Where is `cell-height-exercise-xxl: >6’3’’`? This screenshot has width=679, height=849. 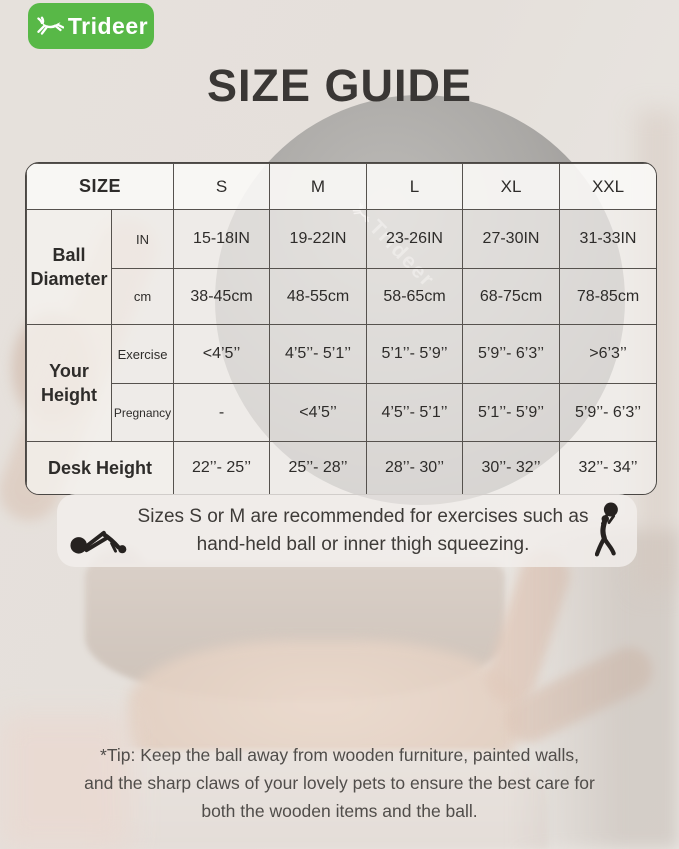
cell-height-exercise-xxl: >6’3’’ is located at coordinates (607, 354).